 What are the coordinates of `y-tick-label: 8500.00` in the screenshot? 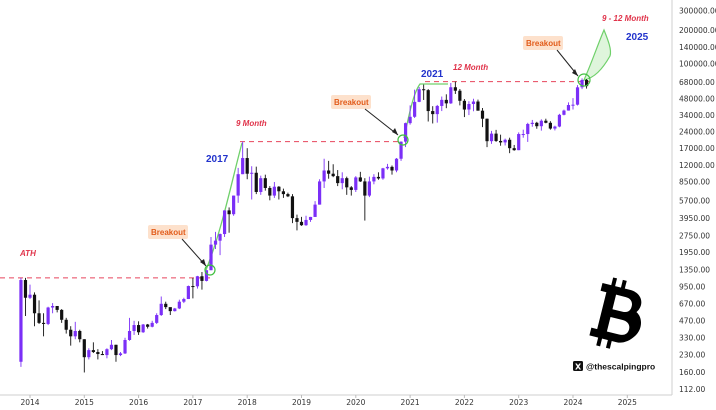 It's located at (694, 181).